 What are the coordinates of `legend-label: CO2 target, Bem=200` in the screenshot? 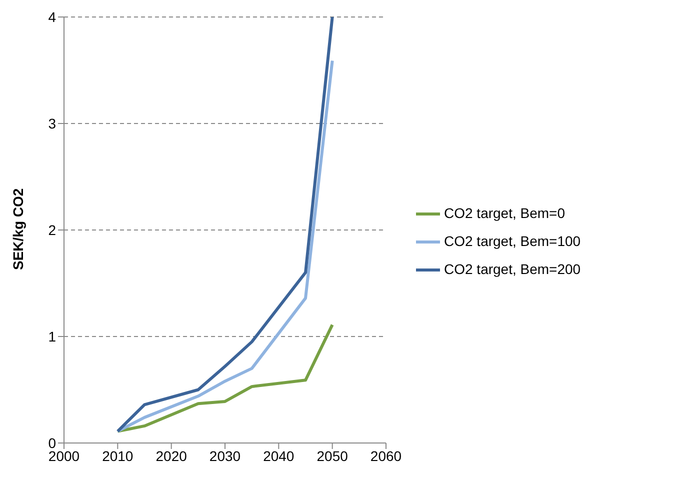 It's located at (512, 268).